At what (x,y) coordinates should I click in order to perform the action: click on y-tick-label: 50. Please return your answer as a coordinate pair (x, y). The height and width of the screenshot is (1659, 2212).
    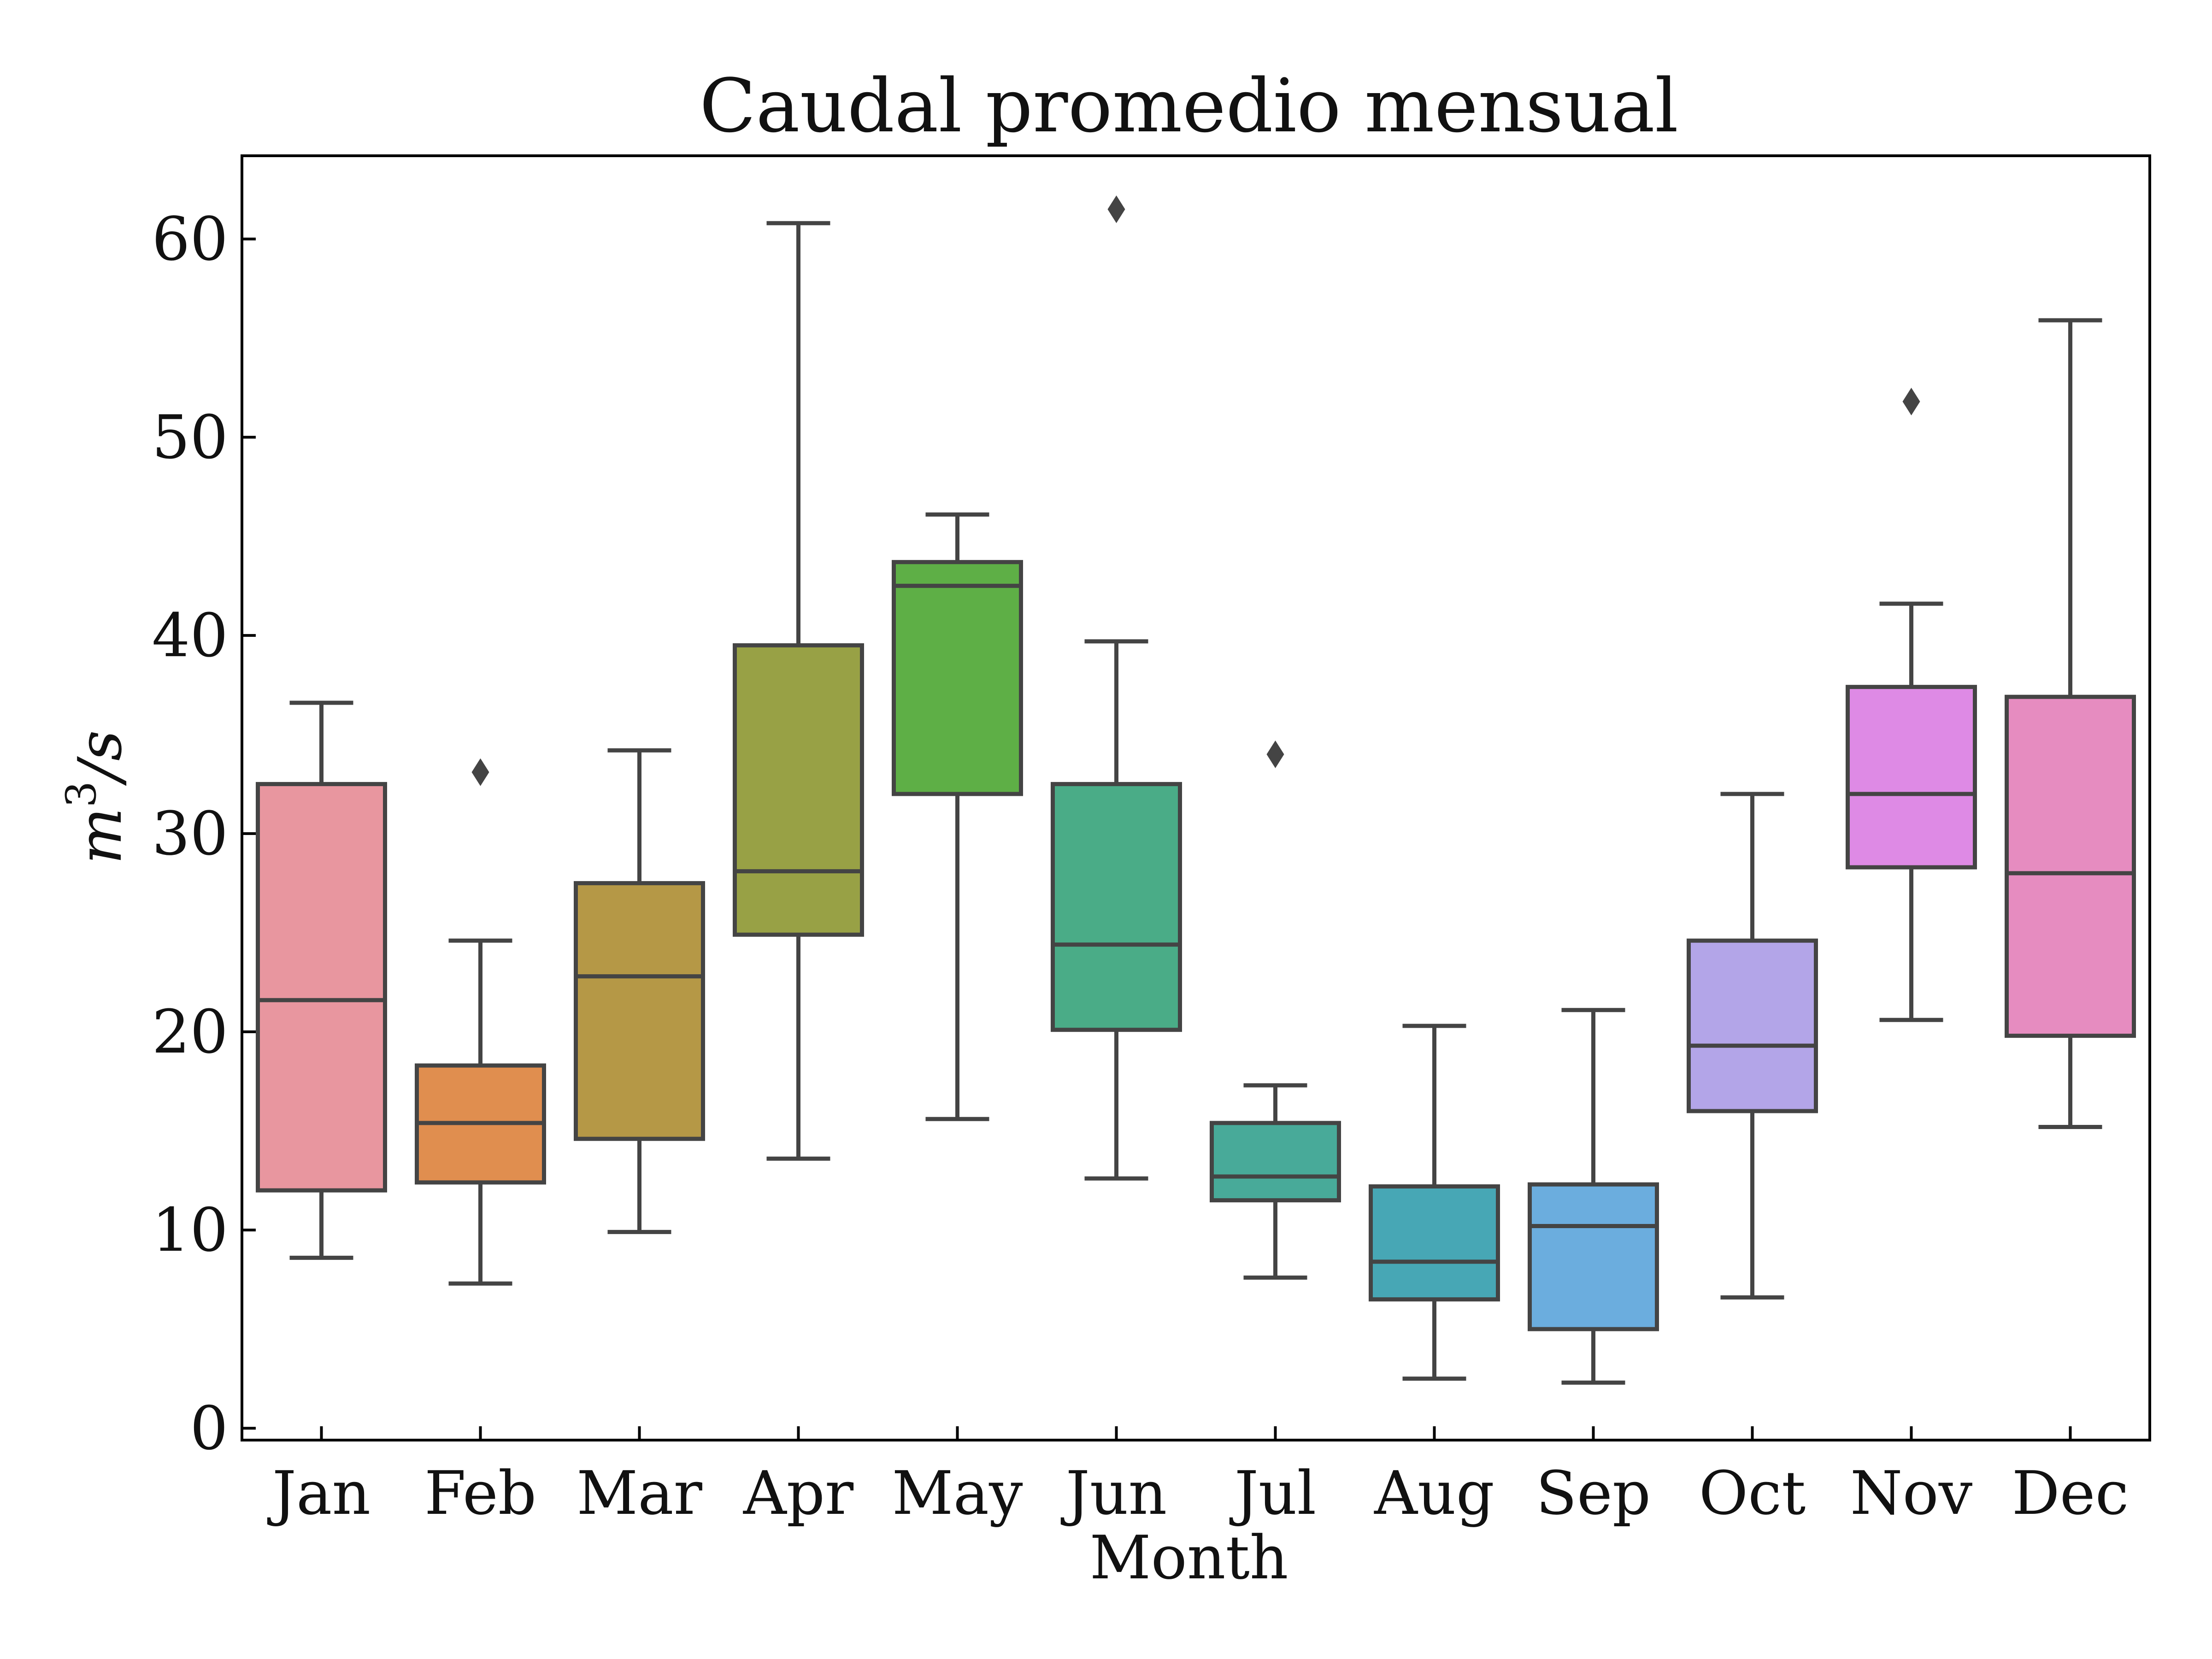
    Looking at the image, I should click on (190, 437).